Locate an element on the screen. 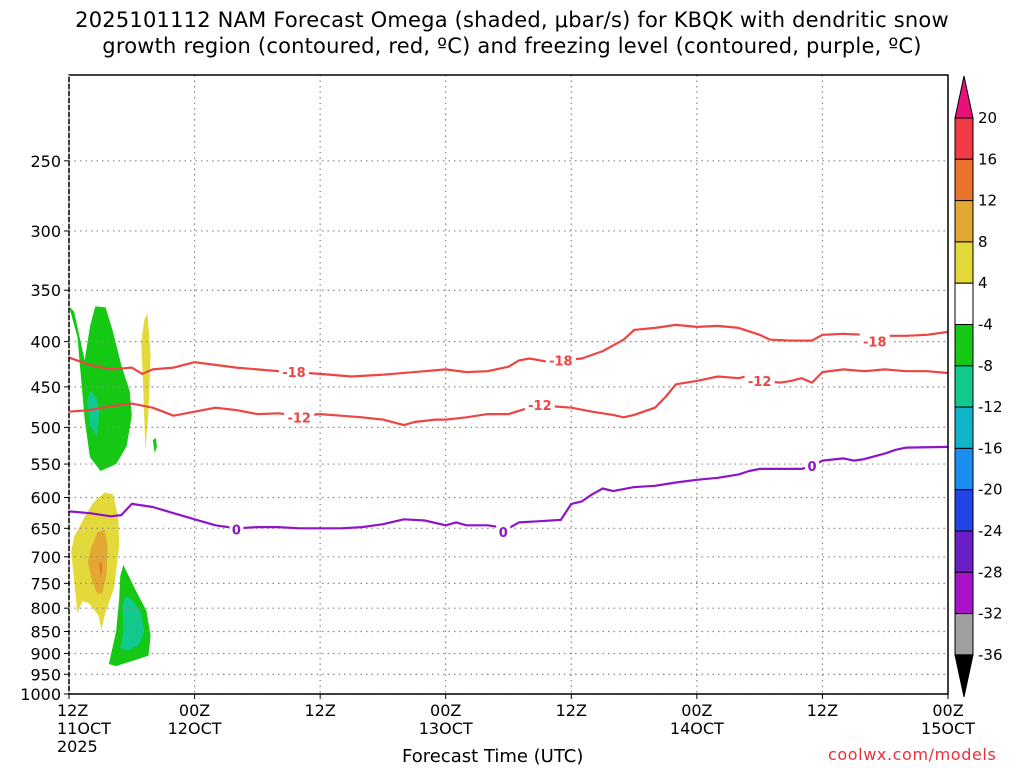 The height and width of the screenshot is (768, 1024). x-tick-label-2-1: 12Z is located at coordinates (319, 710).